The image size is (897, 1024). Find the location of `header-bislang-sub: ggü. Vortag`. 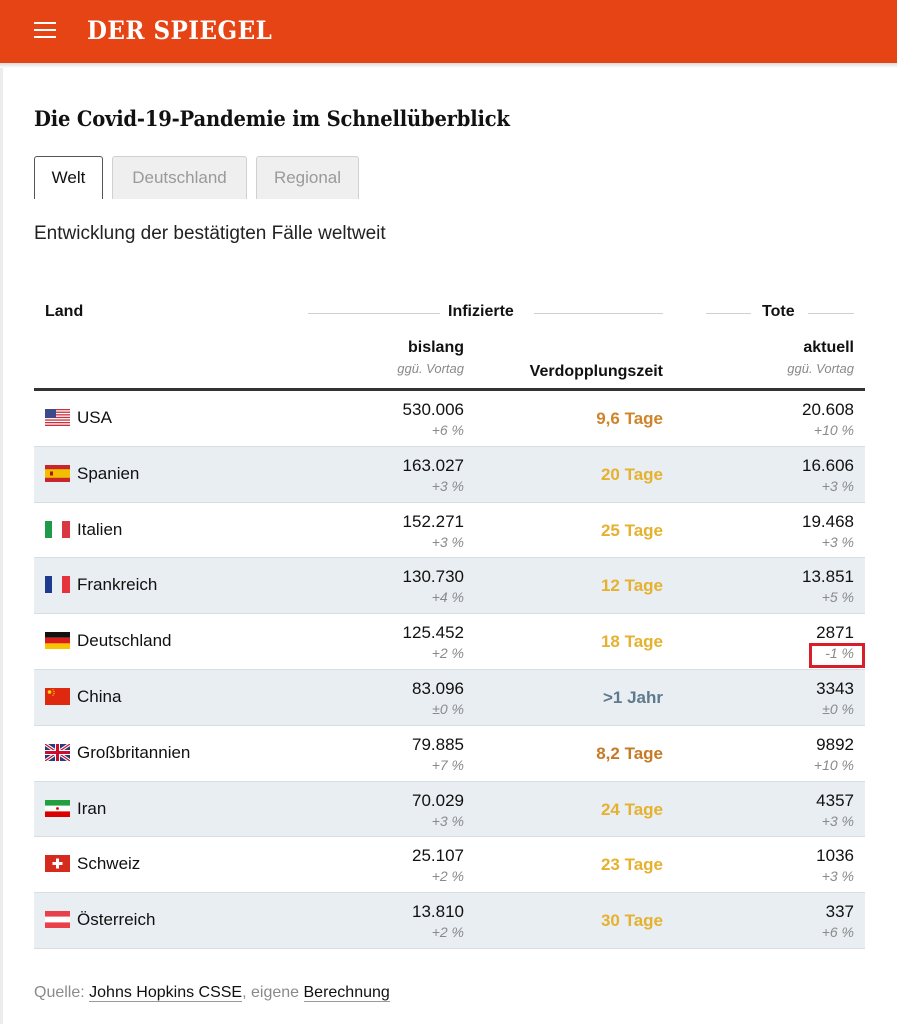

header-bislang-sub: ggü. Vortag is located at coordinates (430, 368).